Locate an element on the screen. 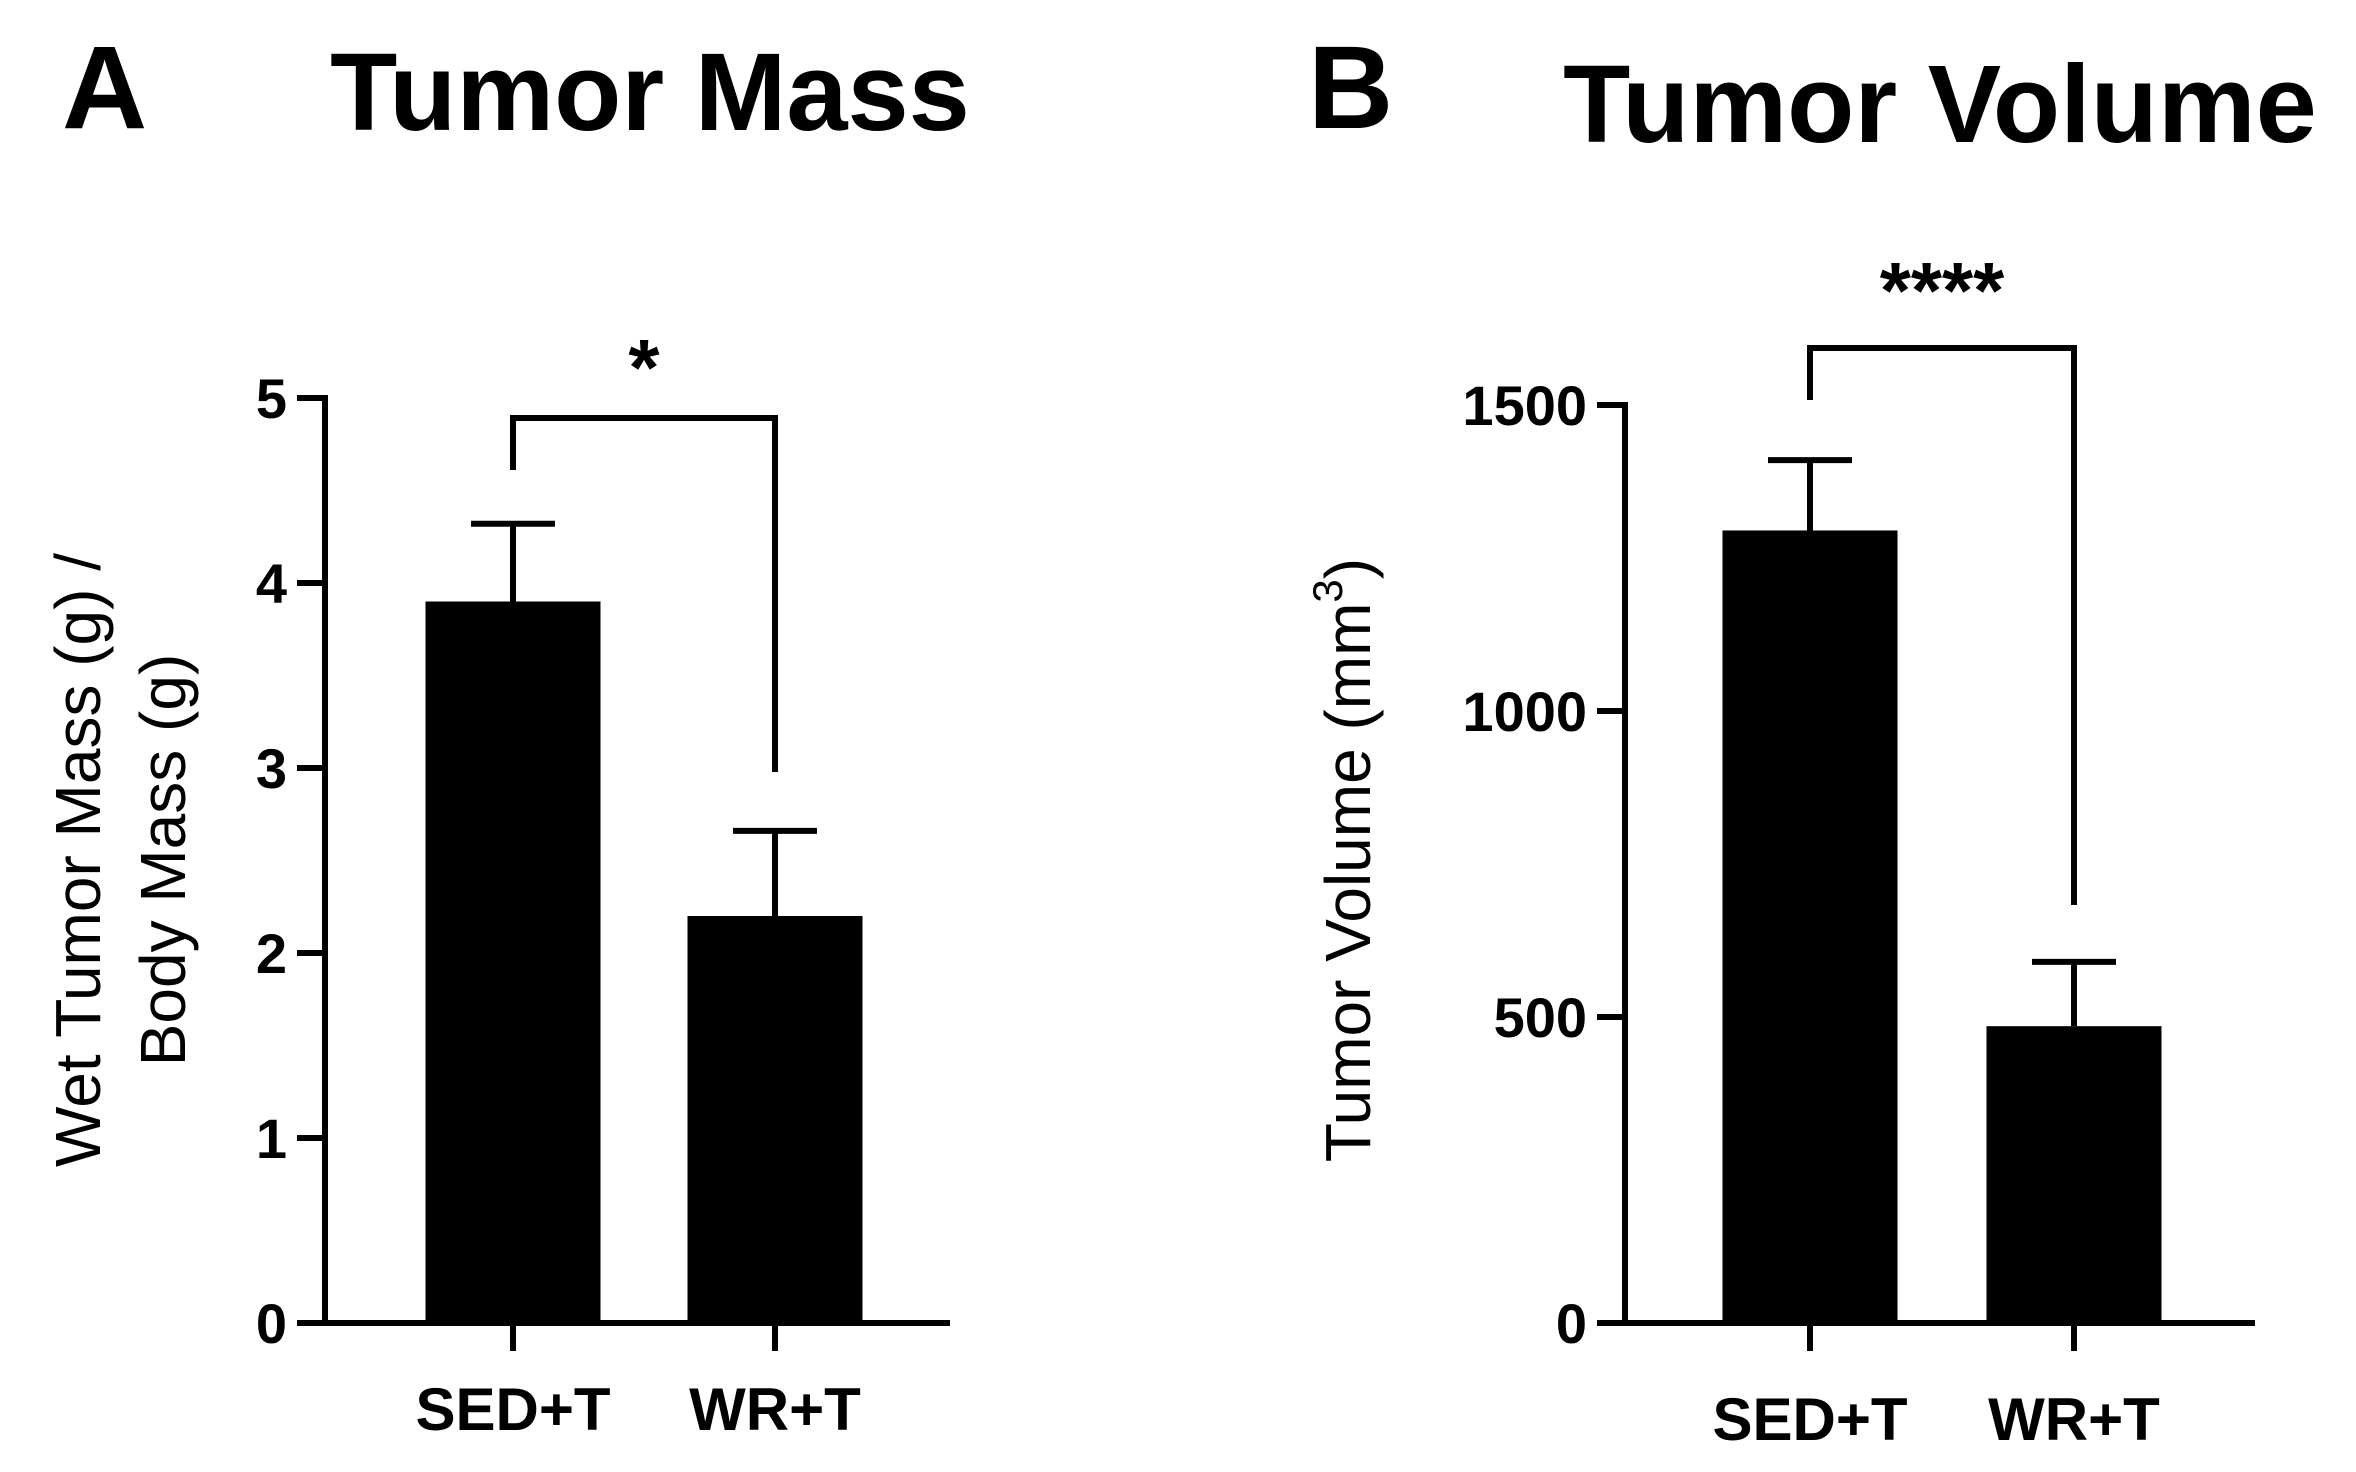  chart-title: Tumor Mass is located at coordinates (650, 92).